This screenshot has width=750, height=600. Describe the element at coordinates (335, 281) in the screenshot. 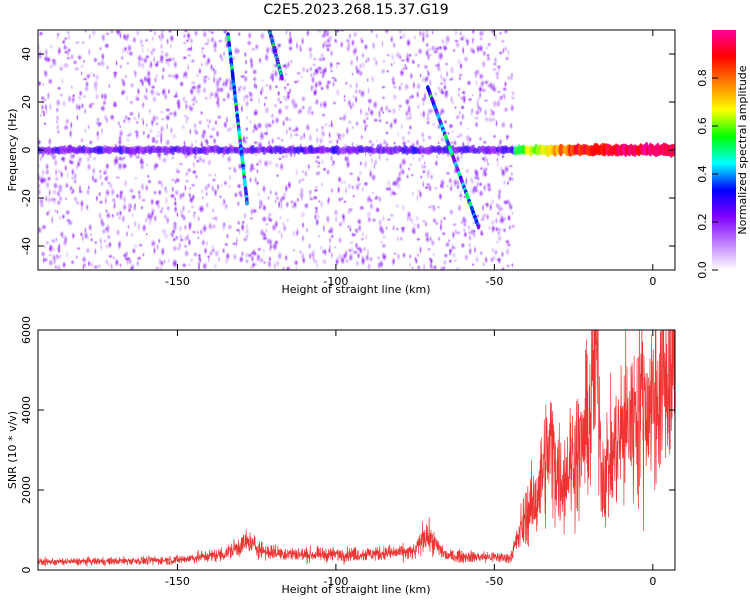

I see `x-tick-label: -100` at that location.